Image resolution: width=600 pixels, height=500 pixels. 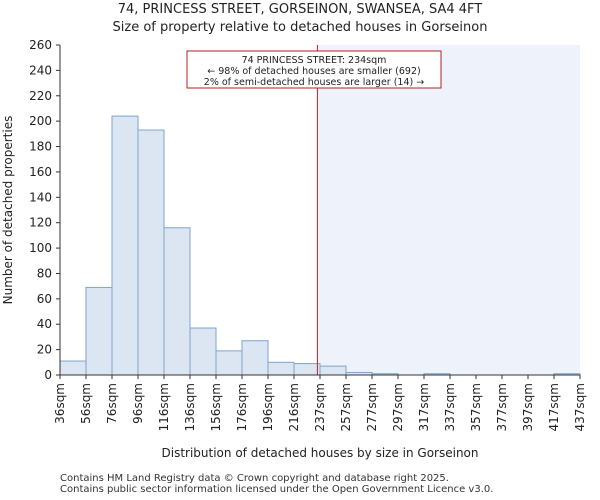 What do you see at coordinates (502, 407) in the screenshot?
I see `x-tick-label: 377sqm` at bounding box center [502, 407].